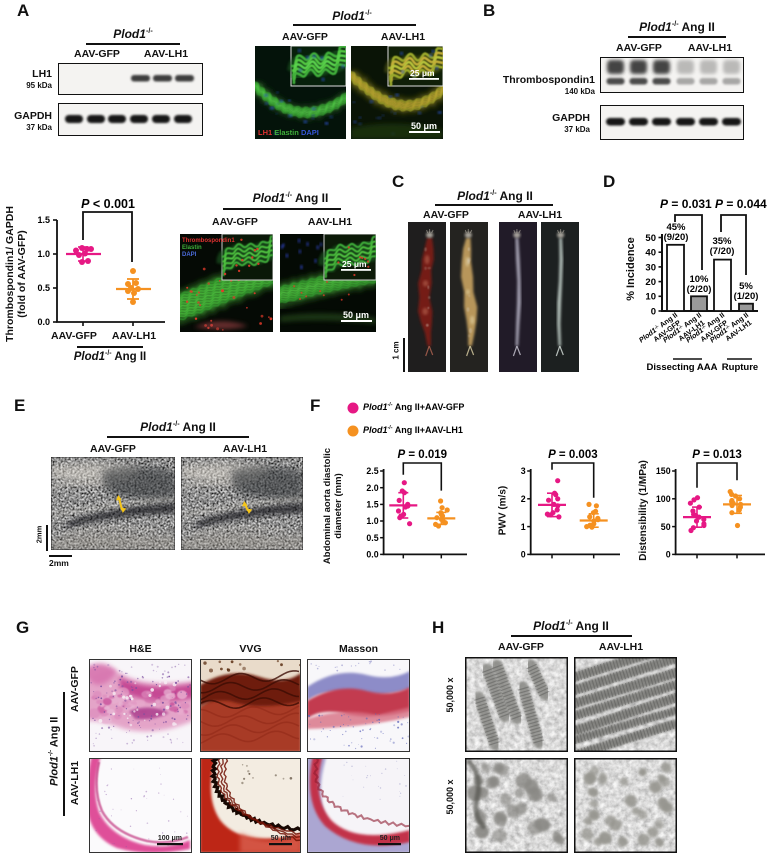 The image size is (774, 859). I want to click on svg-text: LH1 Elastin DAPI, so click(288, 132).